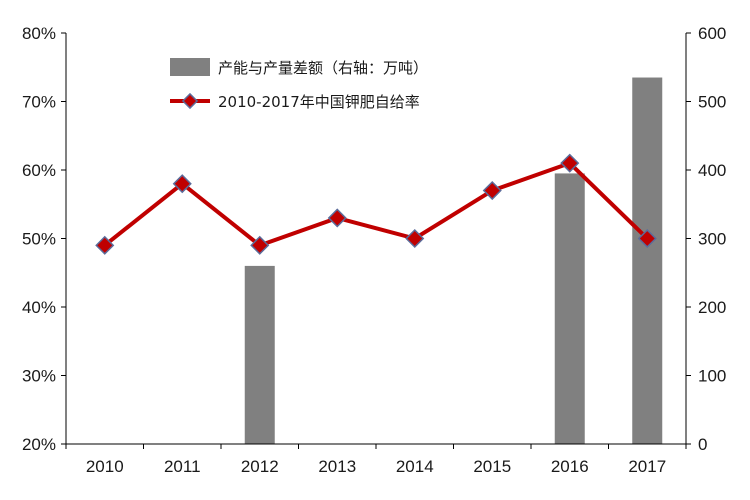 Image resolution: width=750 pixels, height=500 pixels. Describe the element at coordinates (259, 354) in the screenshot. I see `bar-2012` at that location.